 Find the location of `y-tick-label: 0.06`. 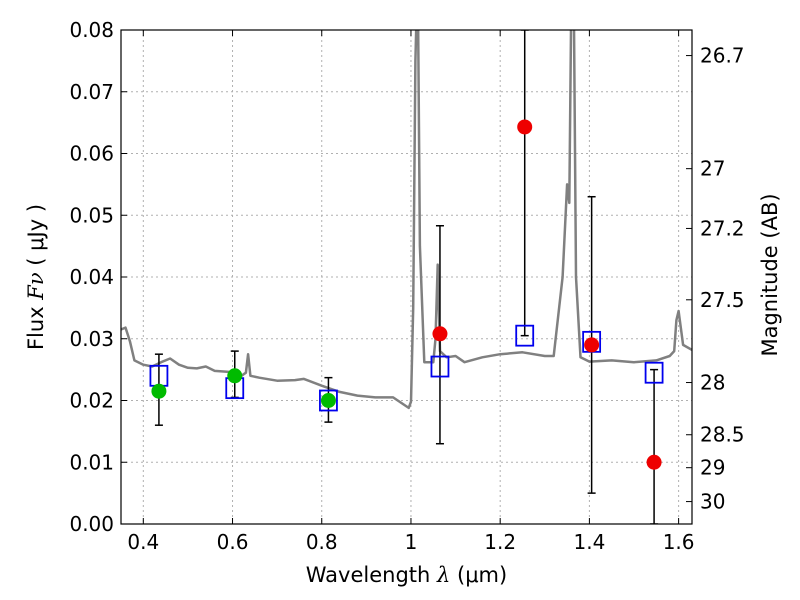

y-tick-label: 0.06 is located at coordinates (91, 154).